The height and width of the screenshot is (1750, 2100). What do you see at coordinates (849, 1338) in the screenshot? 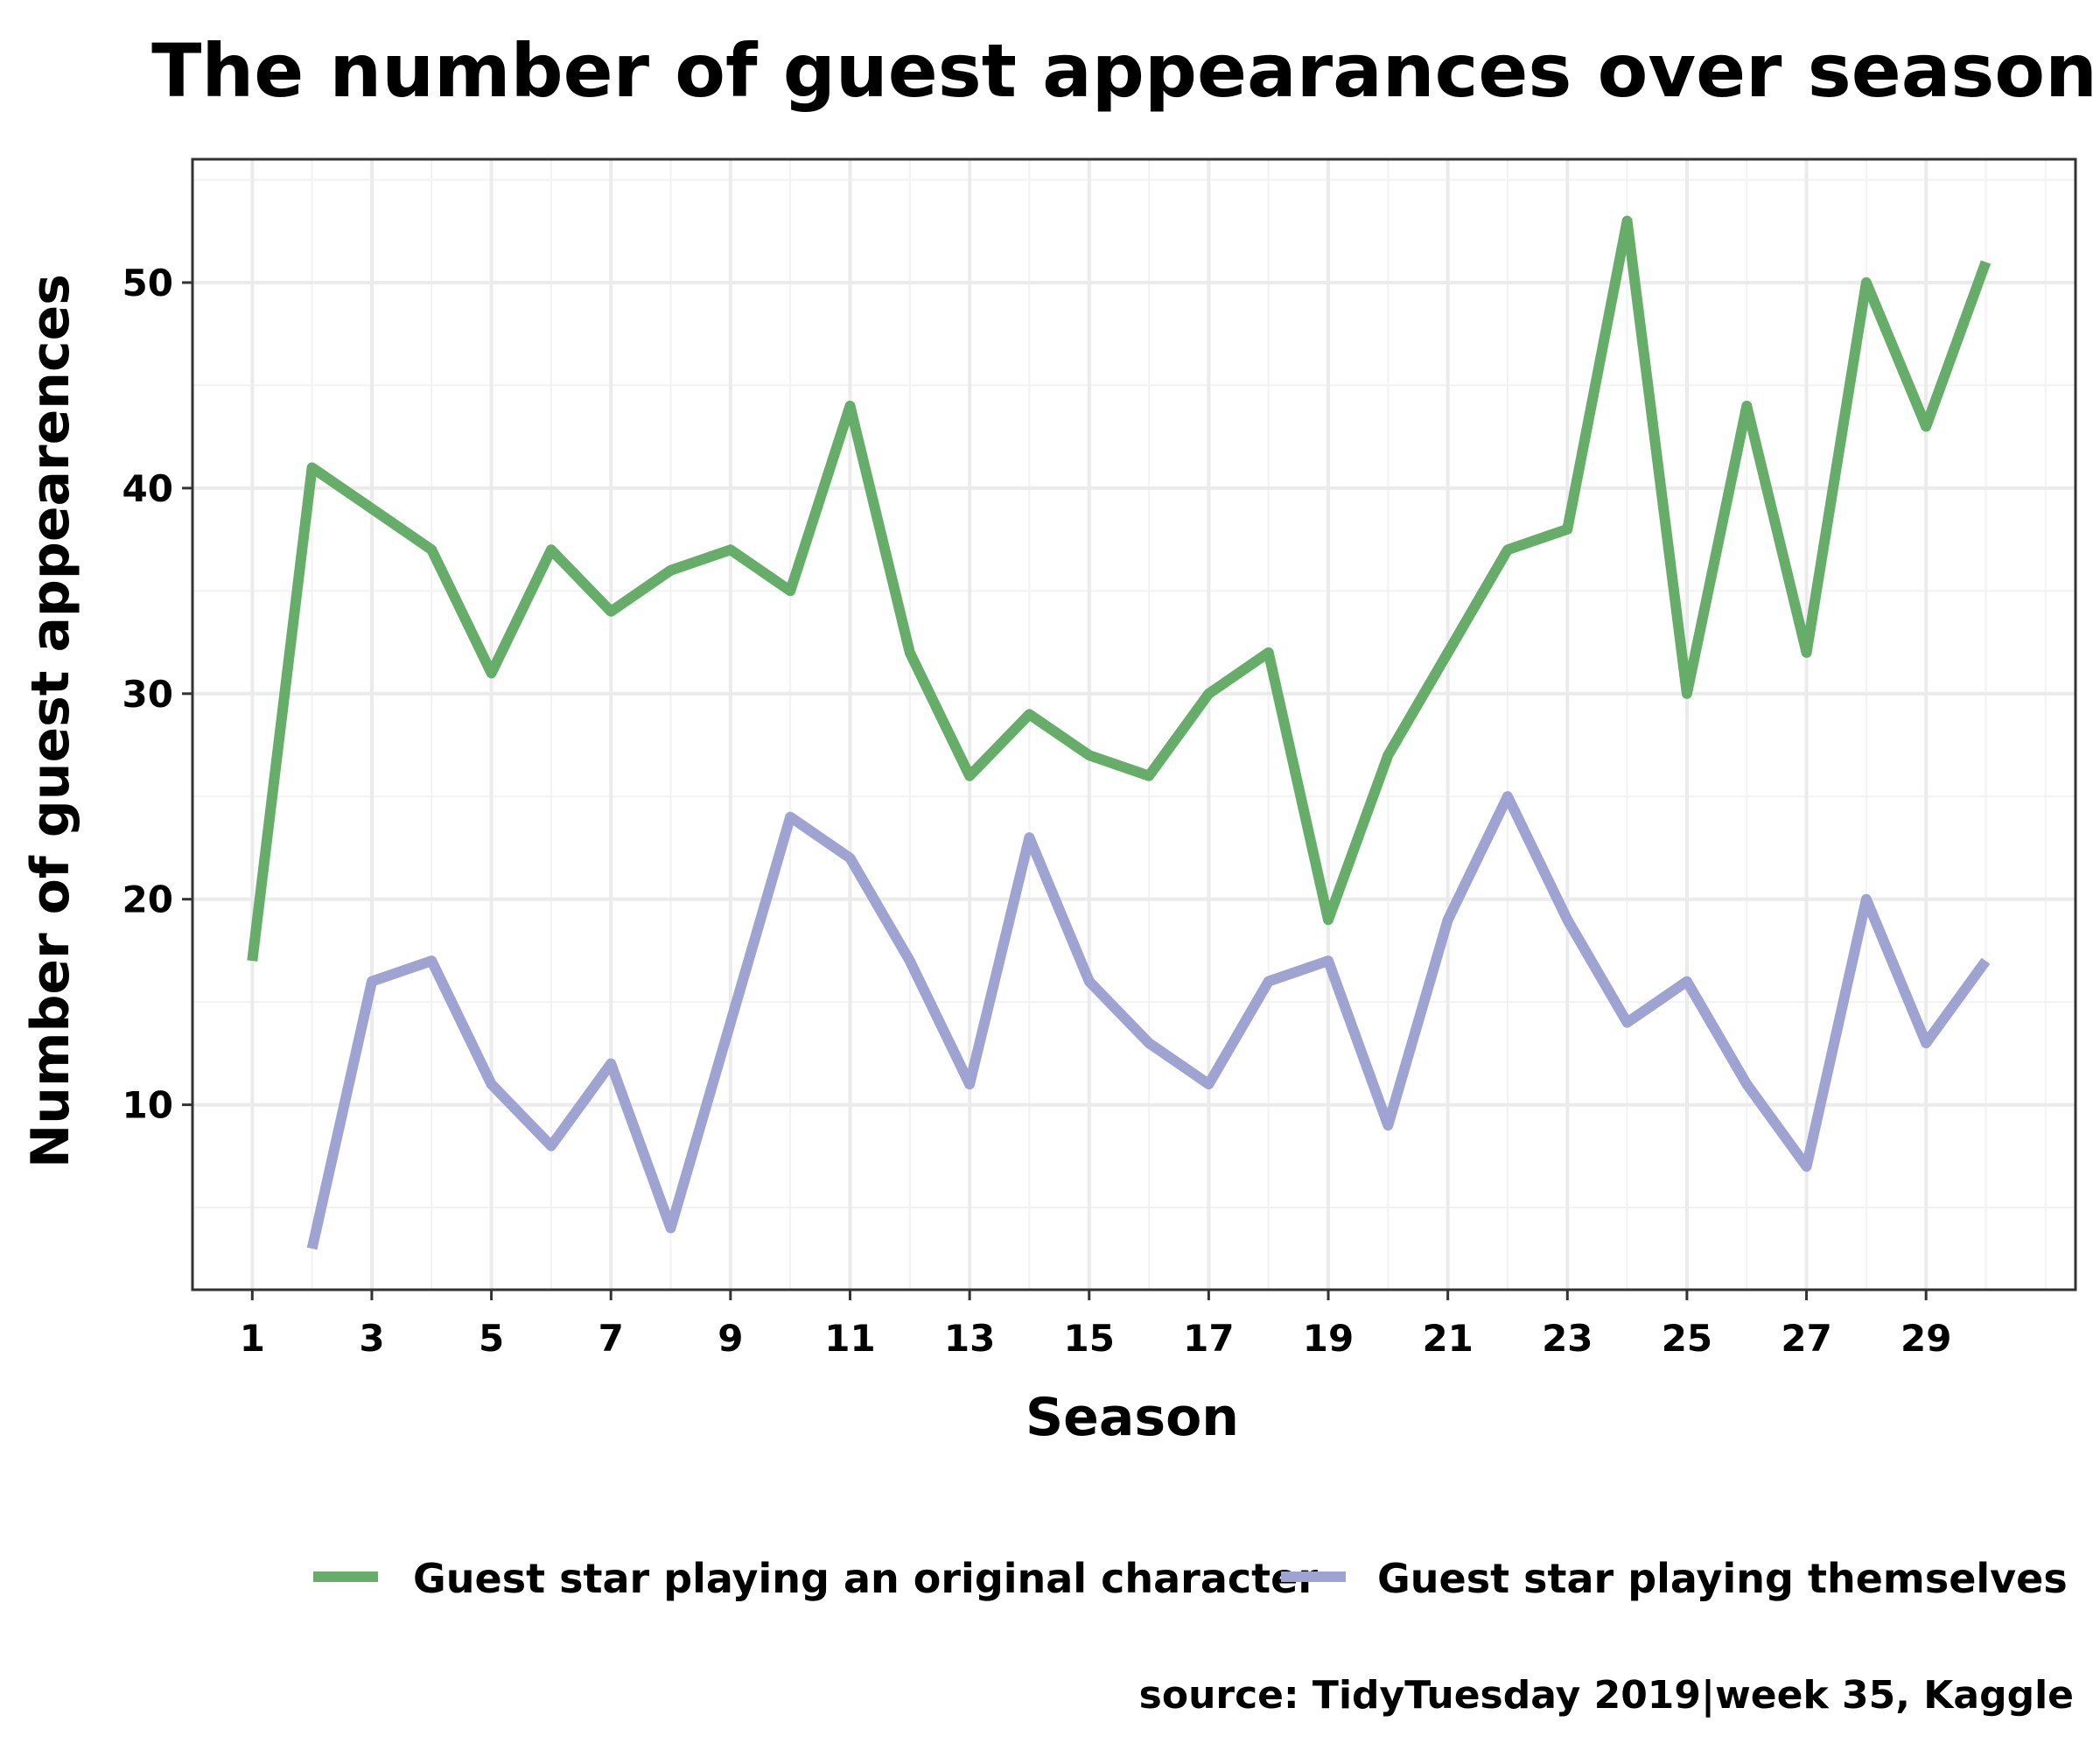
I see `x-tick-label: 11` at bounding box center [849, 1338].